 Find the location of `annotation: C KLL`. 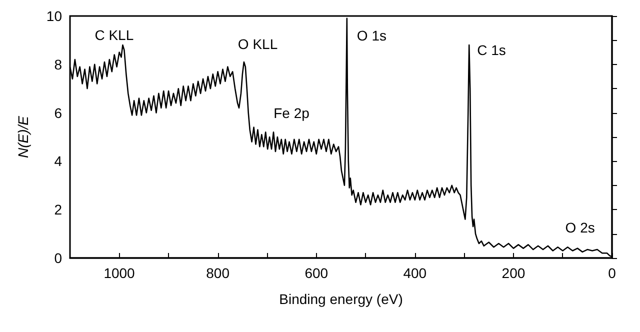

annotation: C KLL is located at coordinates (114, 35).